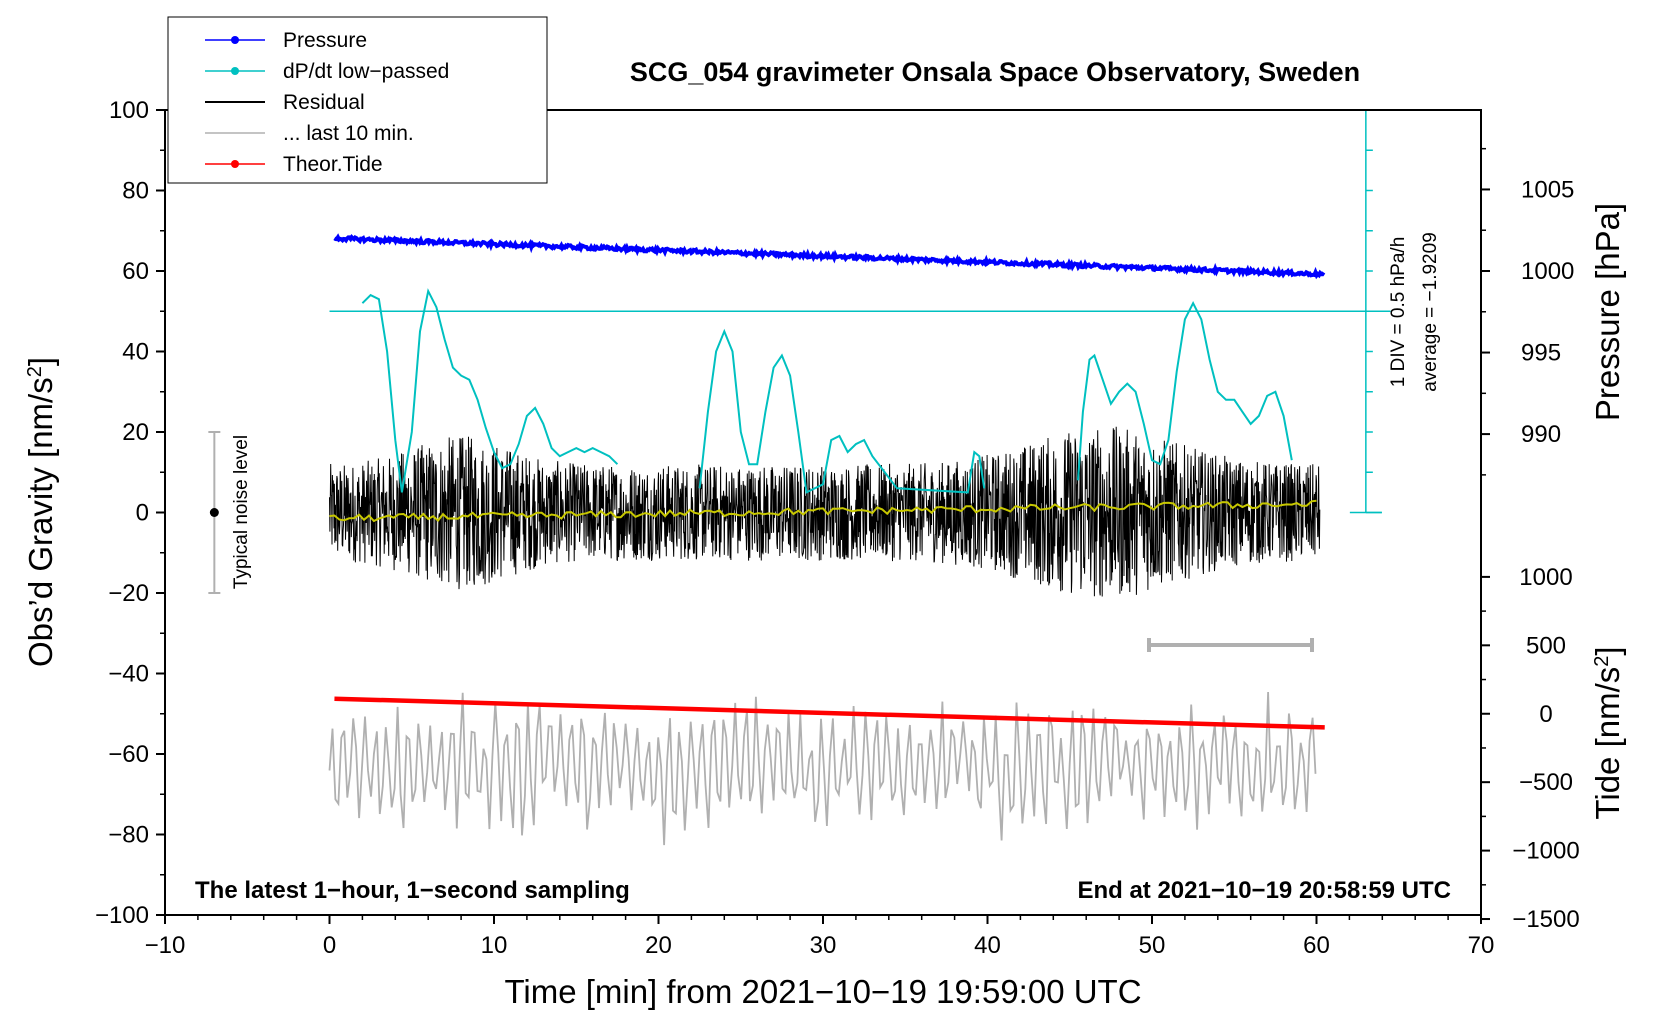  Describe the element at coordinates (329, 945) in the screenshot. I see `x-tick-label: 0` at that location.